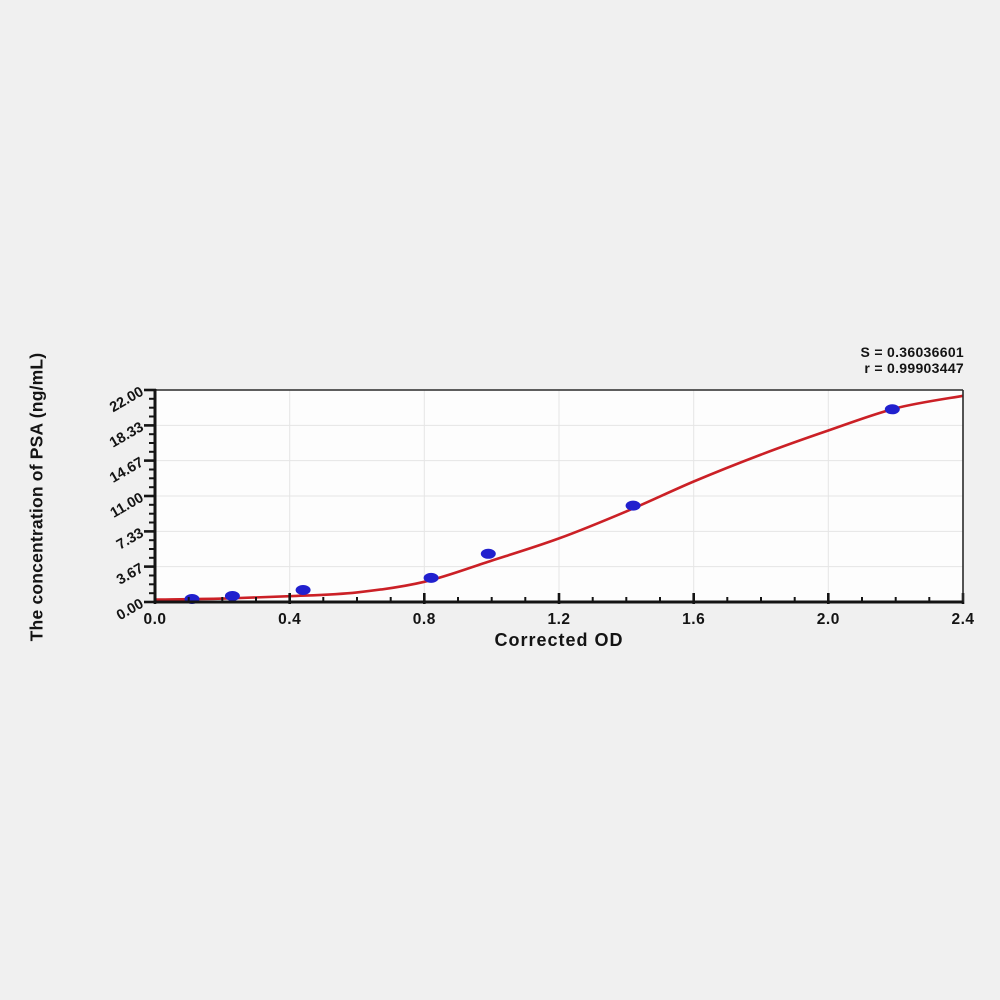  What do you see at coordinates (289, 619) in the screenshot?
I see `x-tick-label: 0.4` at bounding box center [289, 619].